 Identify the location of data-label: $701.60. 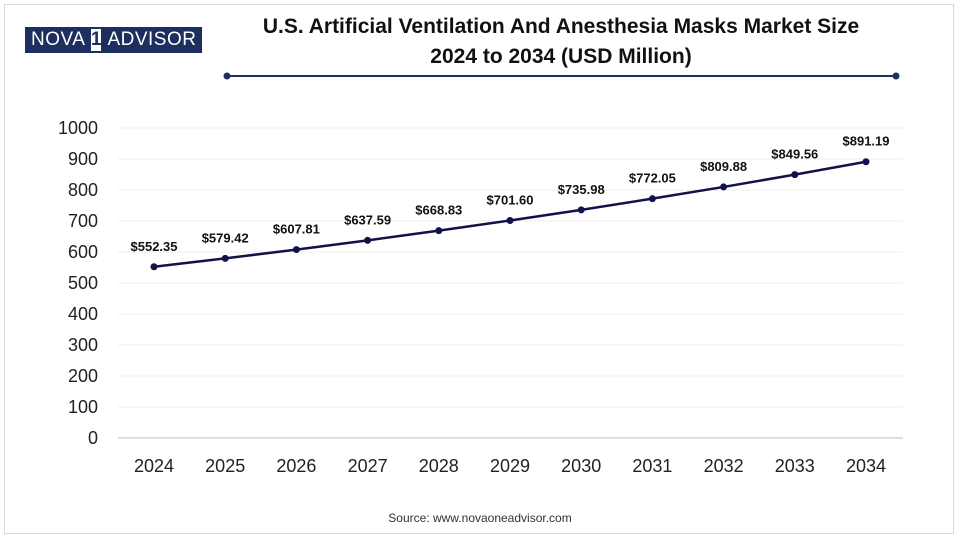
(510, 200).